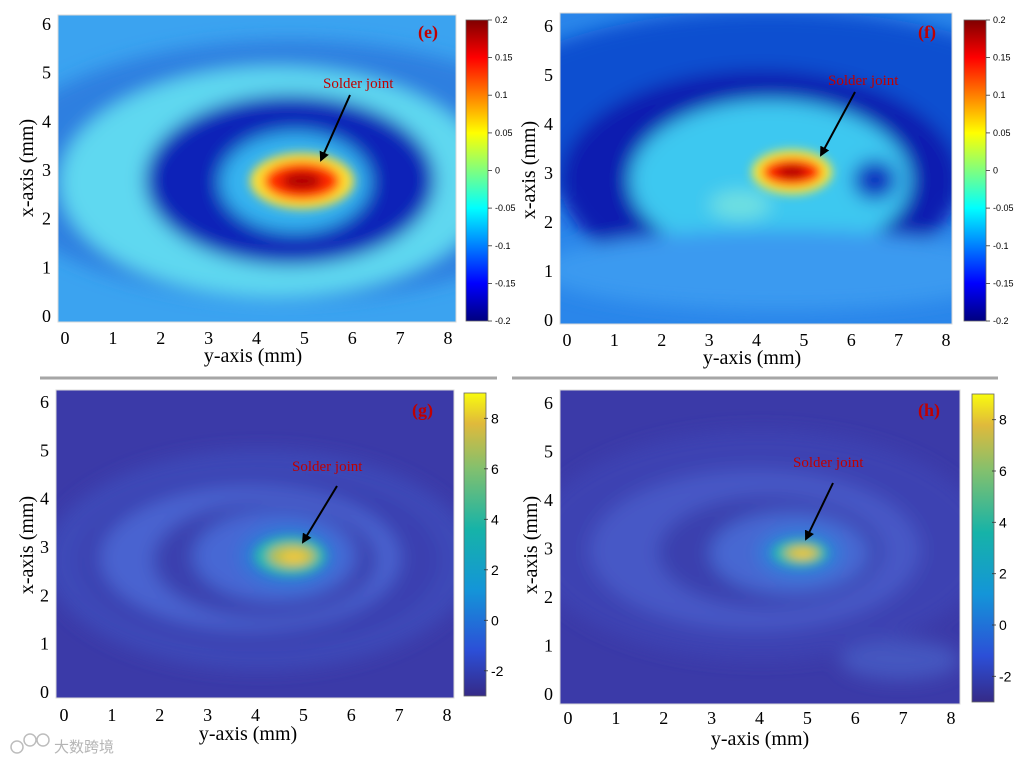 This screenshot has width=1019, height=765. I want to click on panel-e-xtick: 4, so click(256, 338).